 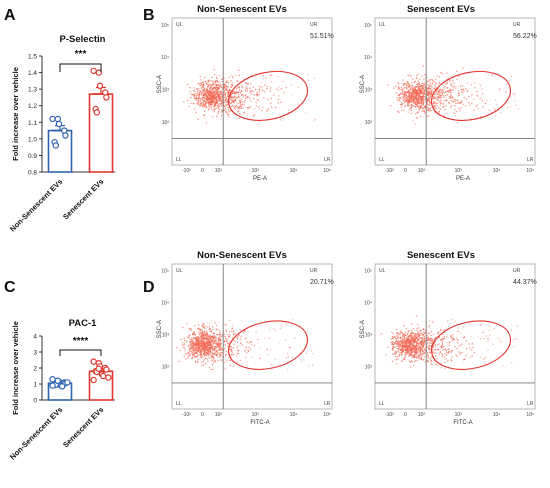 I want to click on data-point, so click(x=93, y=361).